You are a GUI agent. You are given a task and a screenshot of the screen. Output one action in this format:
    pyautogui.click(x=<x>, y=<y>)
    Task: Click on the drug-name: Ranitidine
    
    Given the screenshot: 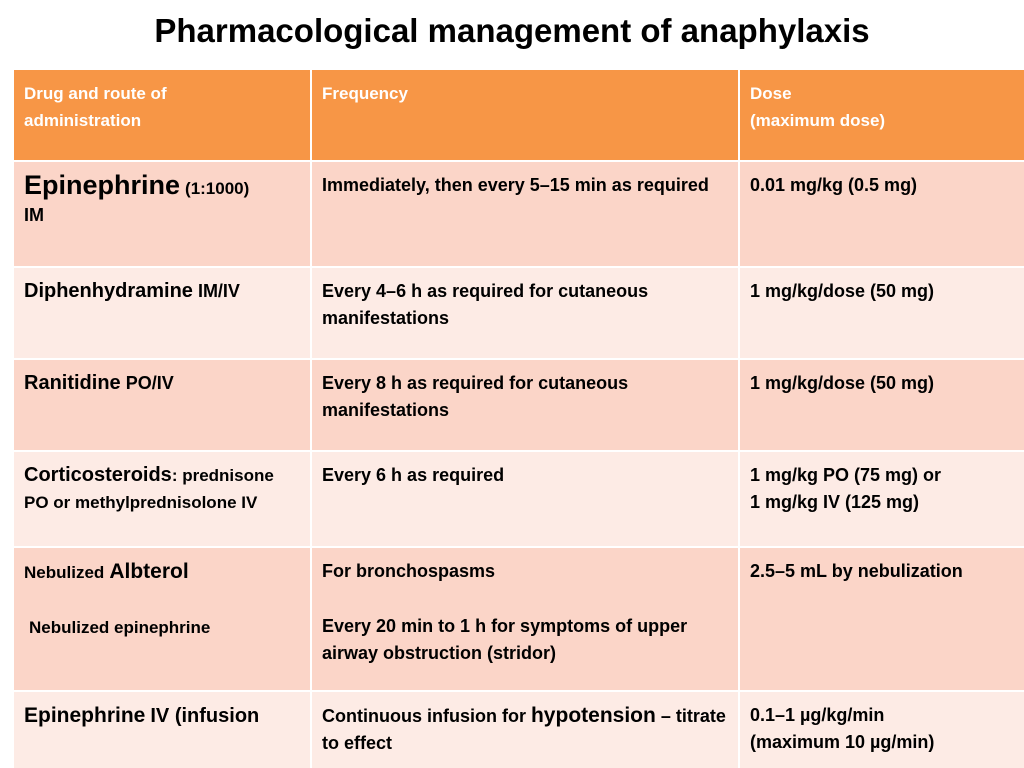 What is the action you would take?
    pyautogui.click(x=72, y=383)
    